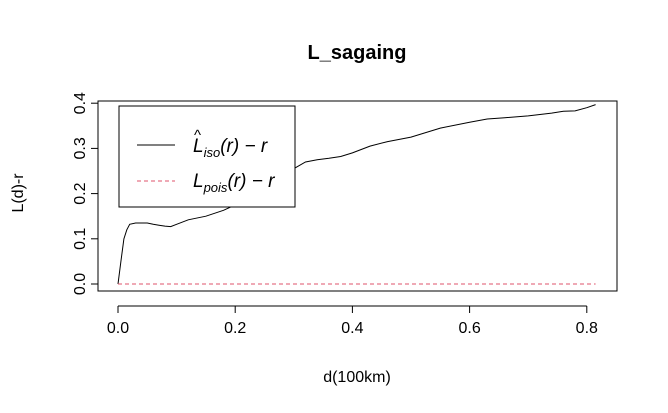  What do you see at coordinates (234, 183) in the screenshot?
I see `legend-label-pois: Lpois(r) − r` at bounding box center [234, 183].